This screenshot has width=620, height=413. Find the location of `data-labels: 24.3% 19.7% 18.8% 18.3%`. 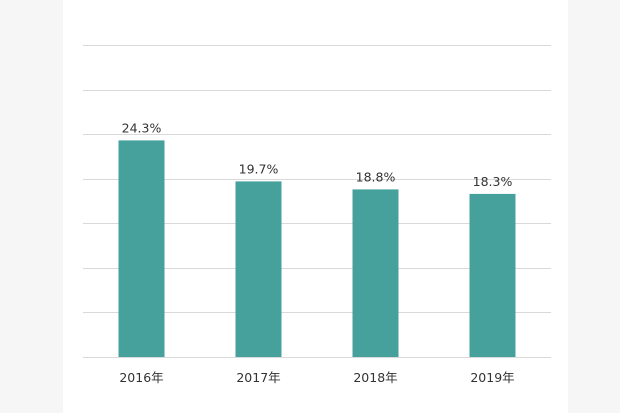

data-labels: 24.3% 19.7% 18.8% 18.3% is located at coordinates (317, 154).